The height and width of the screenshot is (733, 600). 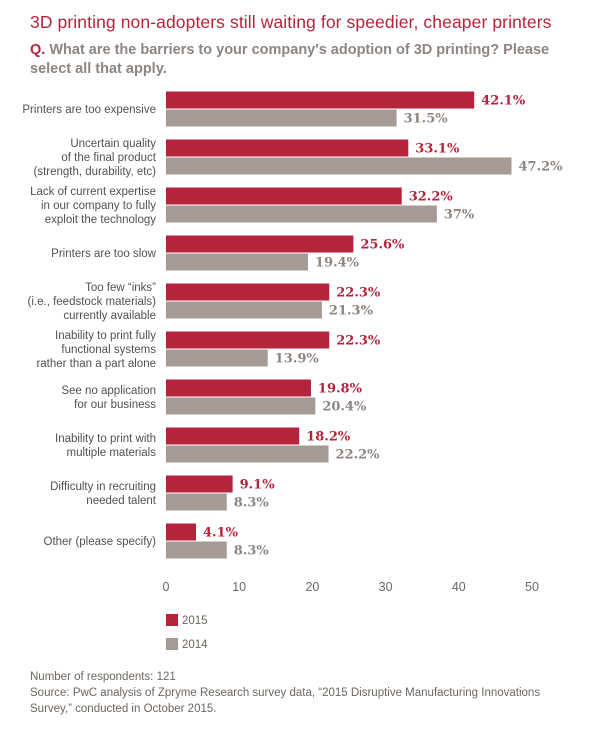 I want to click on category-label: Other (please specify), so click(x=100, y=542).